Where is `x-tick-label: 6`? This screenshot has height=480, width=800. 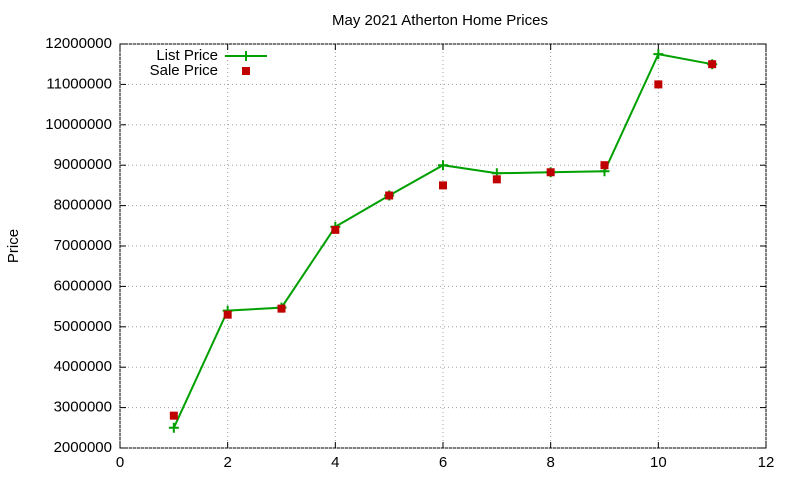 x-tick-label: 6 is located at coordinates (443, 462).